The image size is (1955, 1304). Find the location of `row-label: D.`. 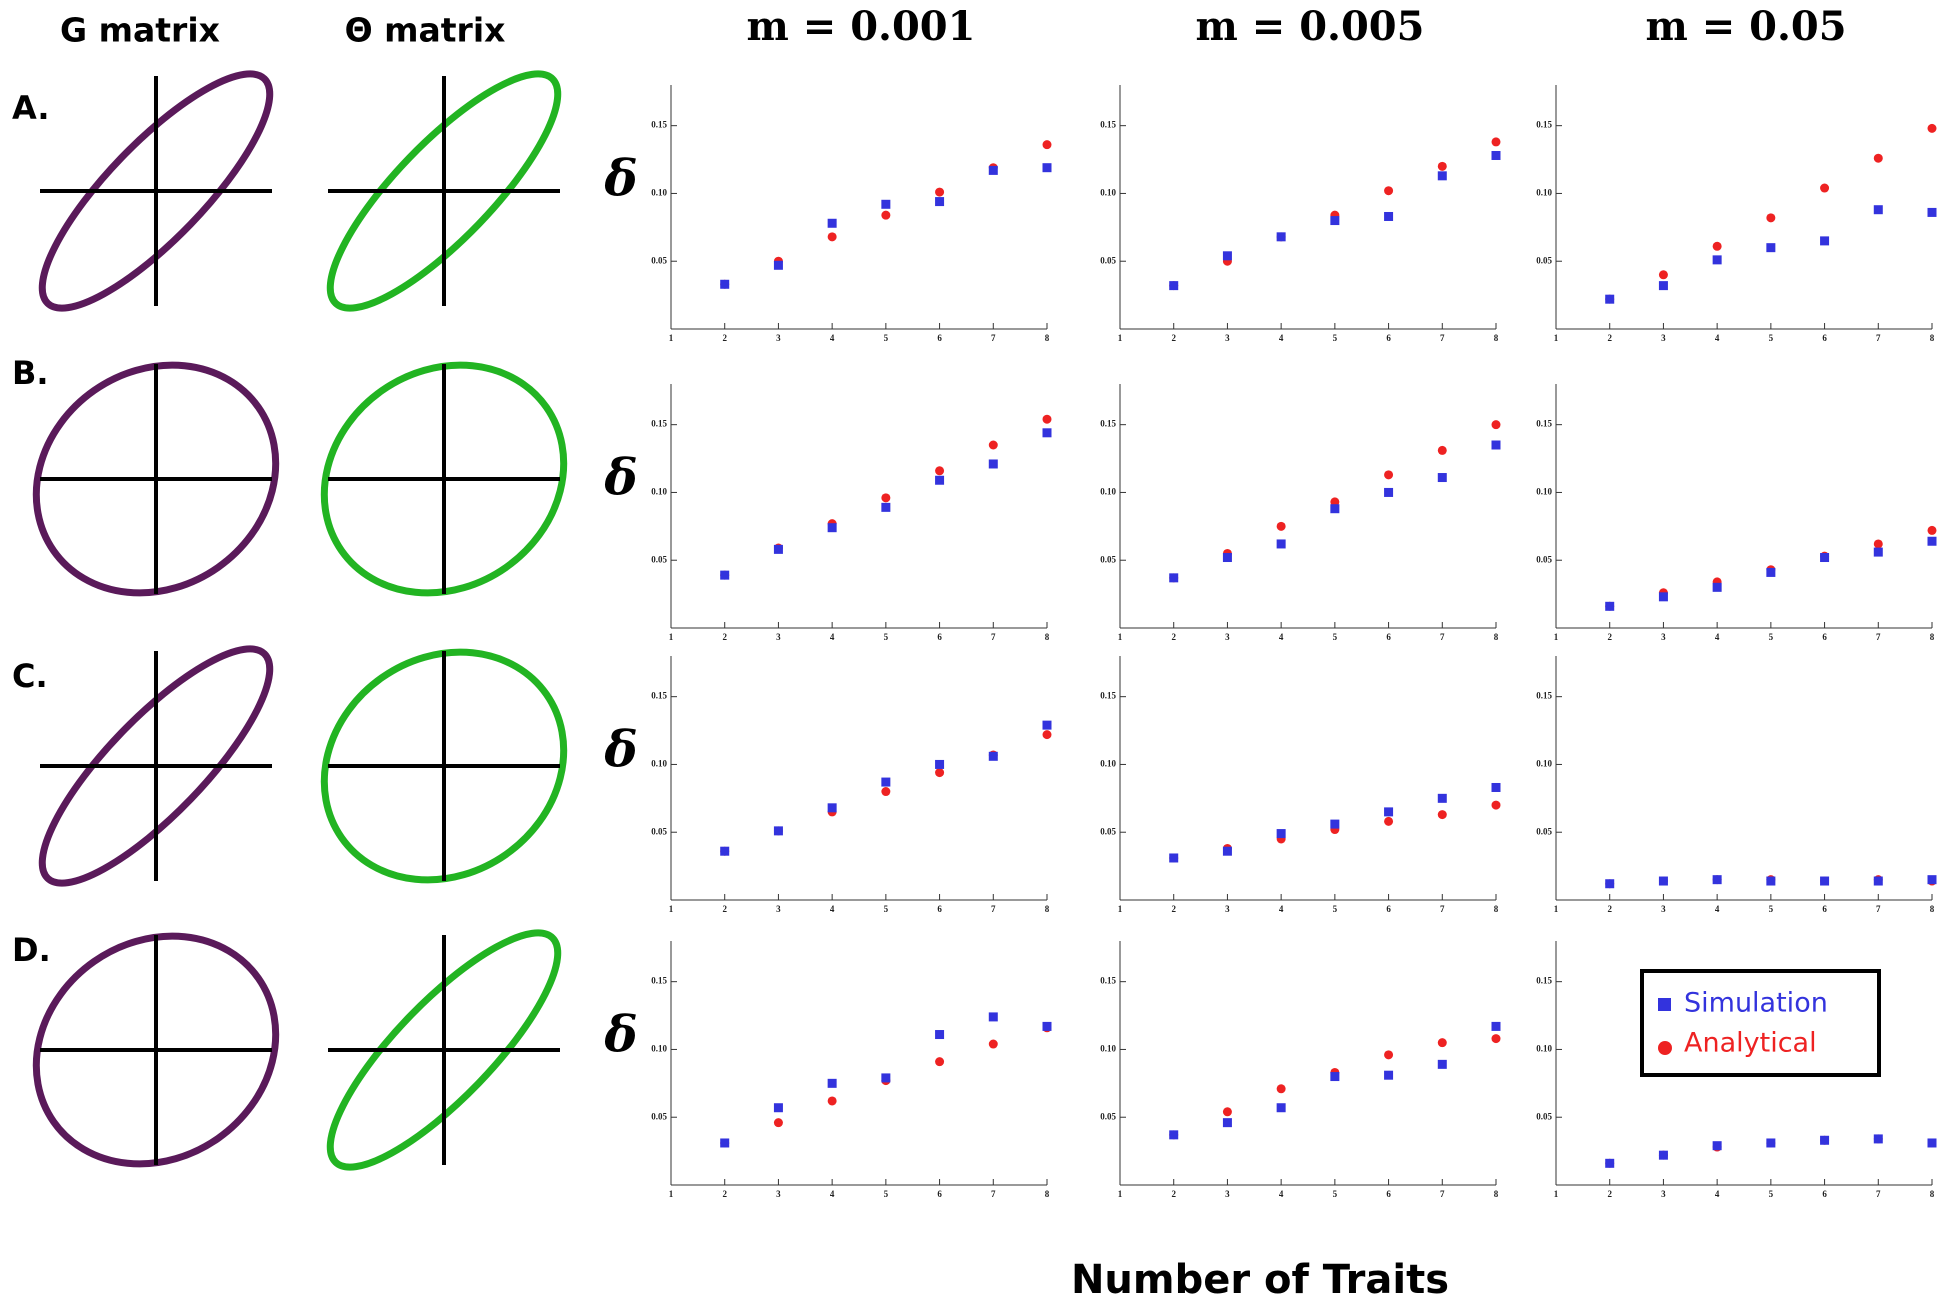

row-label: D. is located at coordinates (31, 950).